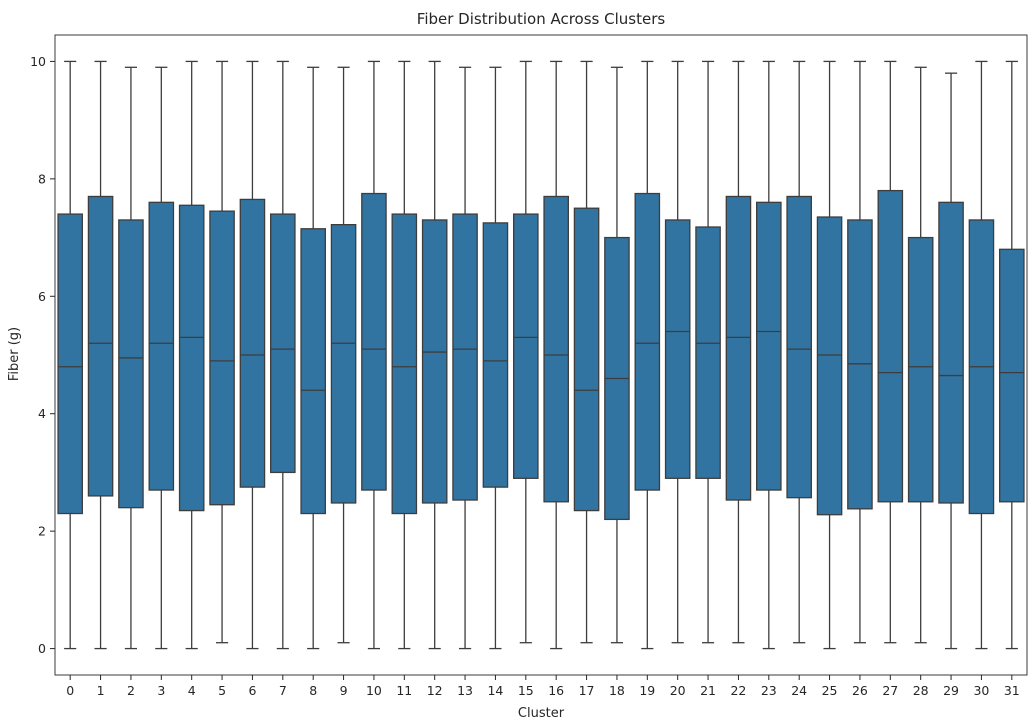 This screenshot has width=1032, height=726. Describe the element at coordinates (14, 354) in the screenshot. I see `y-axis-label: Fiber (g)` at that location.